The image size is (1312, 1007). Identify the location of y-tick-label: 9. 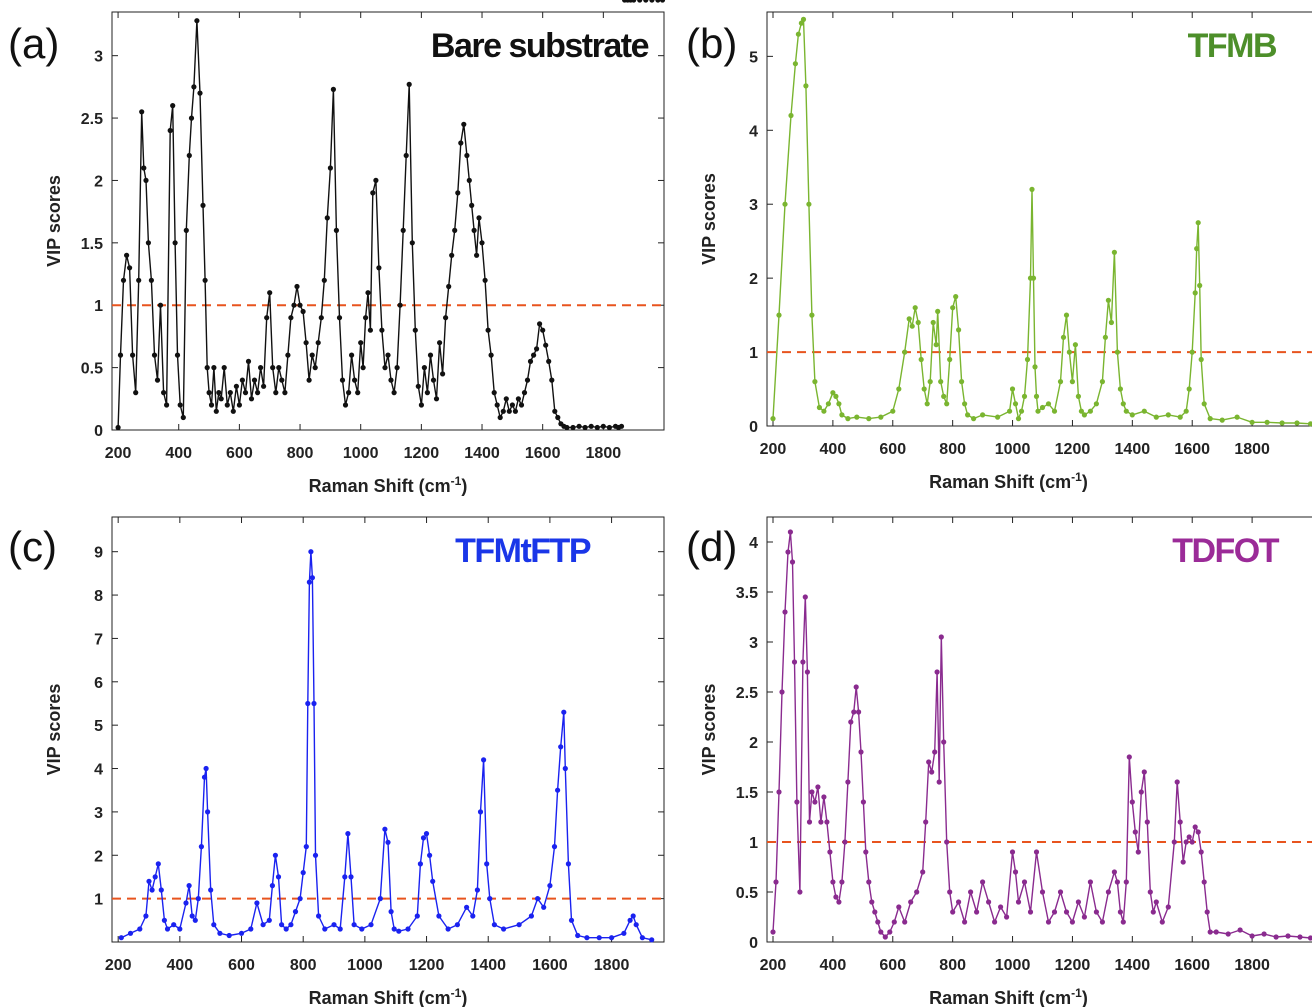
(98, 553).